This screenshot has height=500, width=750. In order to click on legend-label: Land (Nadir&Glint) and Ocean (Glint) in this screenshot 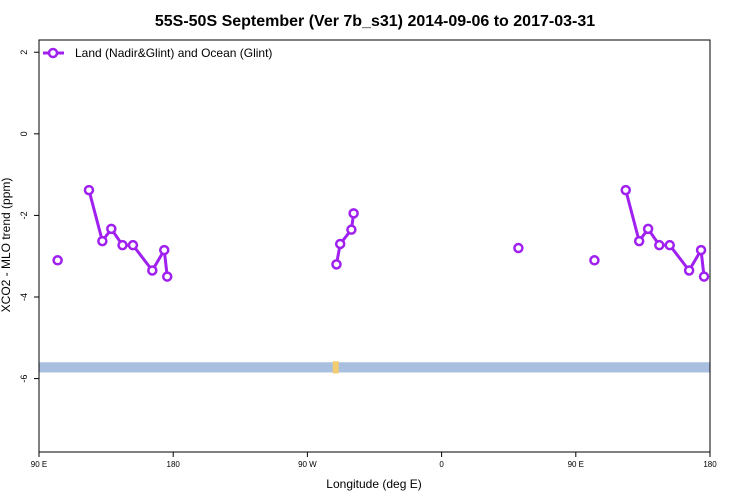, I will do `click(173, 53)`.